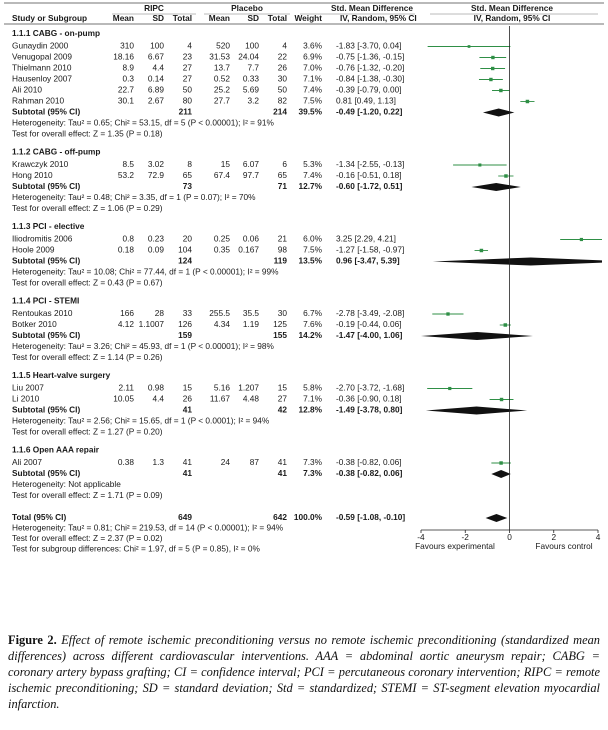 This screenshot has height=730, width=608. Describe the element at coordinates (188, 57) in the screenshot. I see `cell: 23` at that location.